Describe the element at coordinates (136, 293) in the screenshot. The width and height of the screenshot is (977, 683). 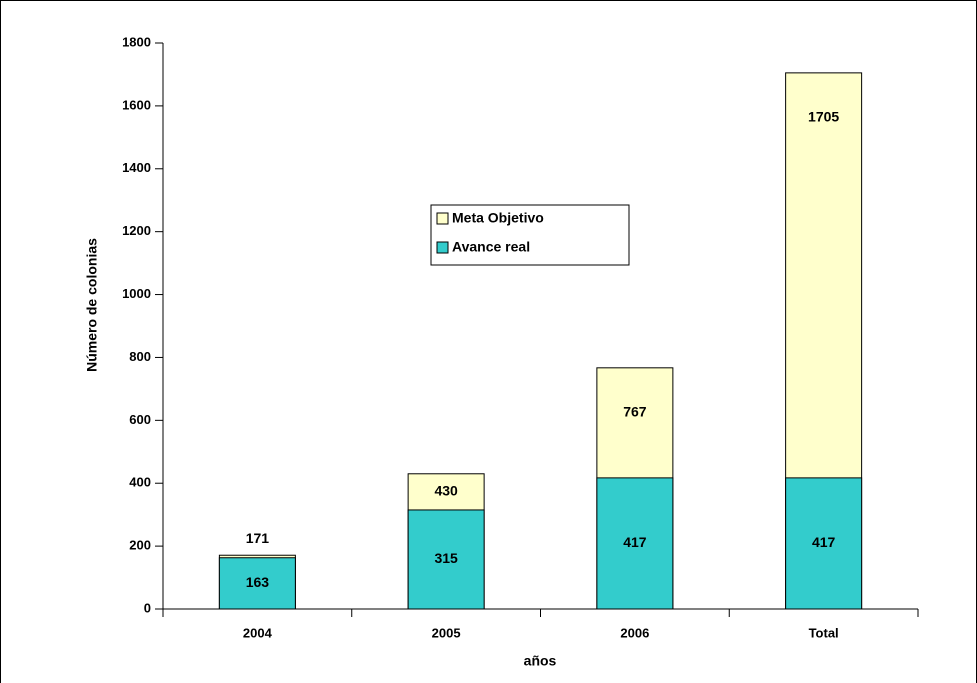
I see `y-tick-label: 1000` at that location.